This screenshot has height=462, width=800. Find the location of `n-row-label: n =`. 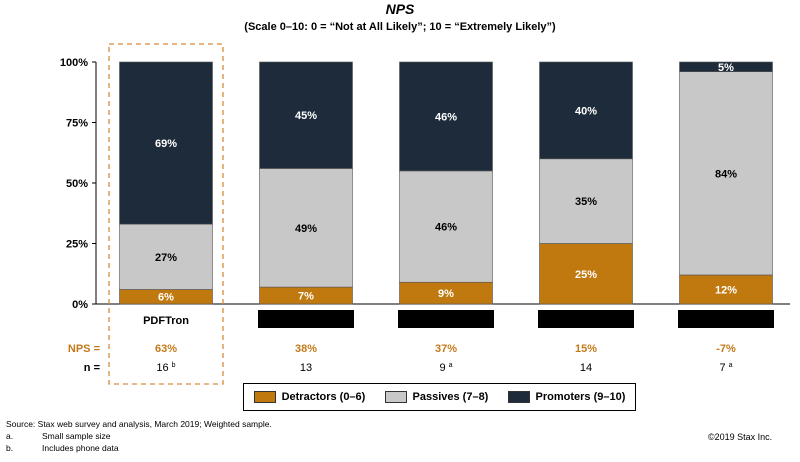

n-row-label: n = is located at coordinates (92, 368).